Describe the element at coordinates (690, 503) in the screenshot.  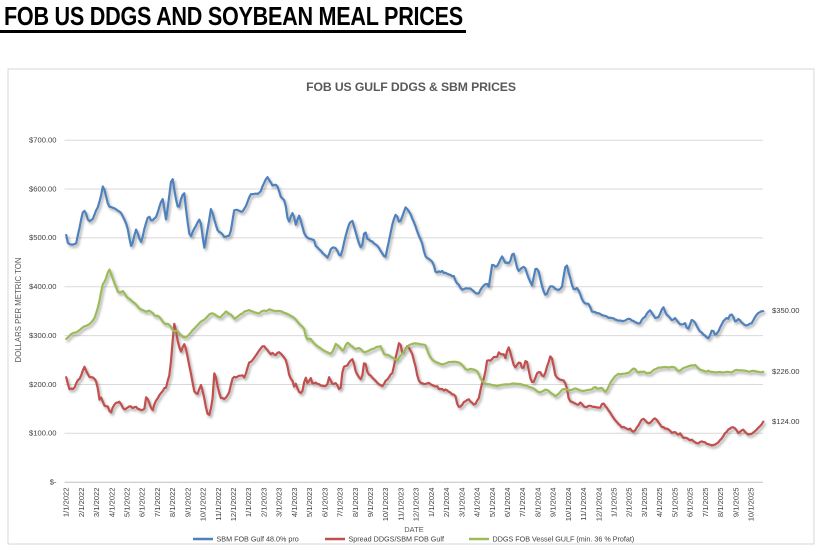
I see `svg-text: 6/1/2025` at that location.